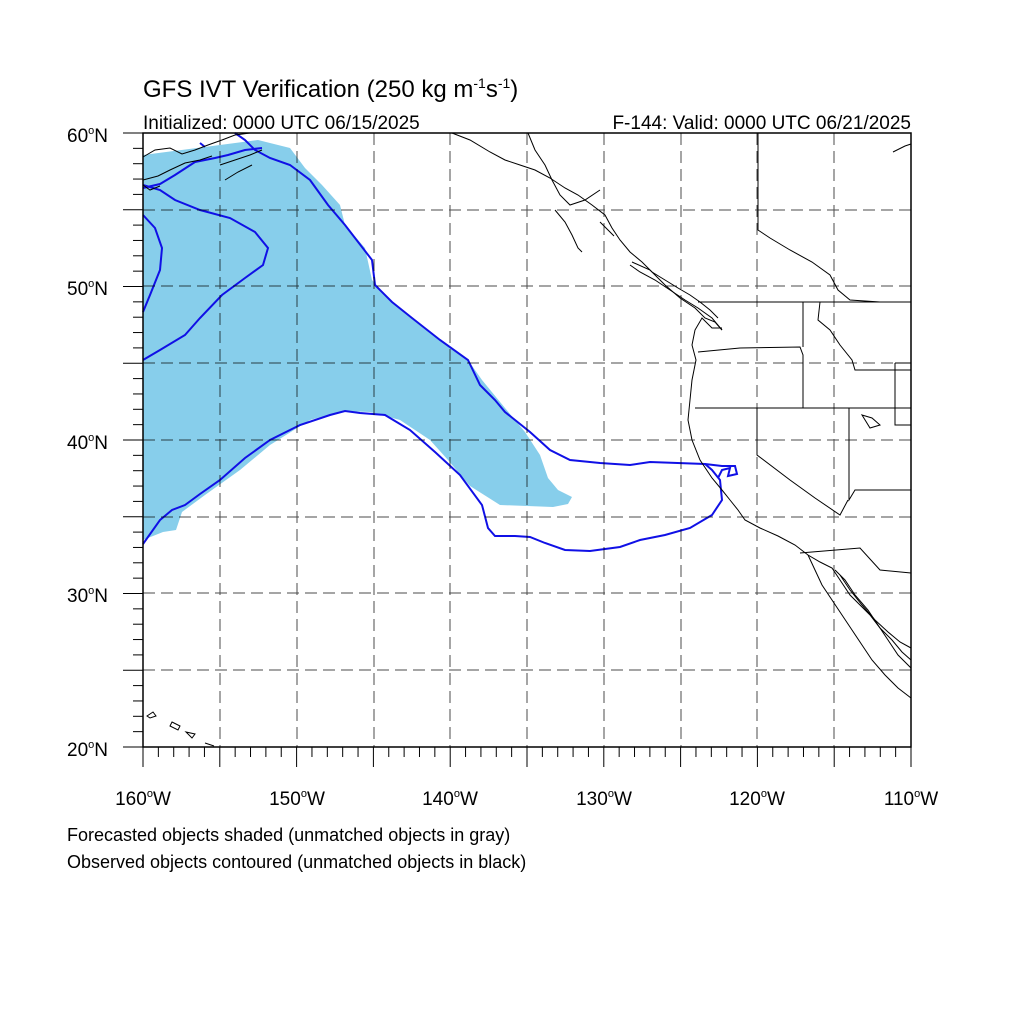 The height and width of the screenshot is (1024, 1024). I want to click on observed-ivt-contour-west, so click(153, 263).